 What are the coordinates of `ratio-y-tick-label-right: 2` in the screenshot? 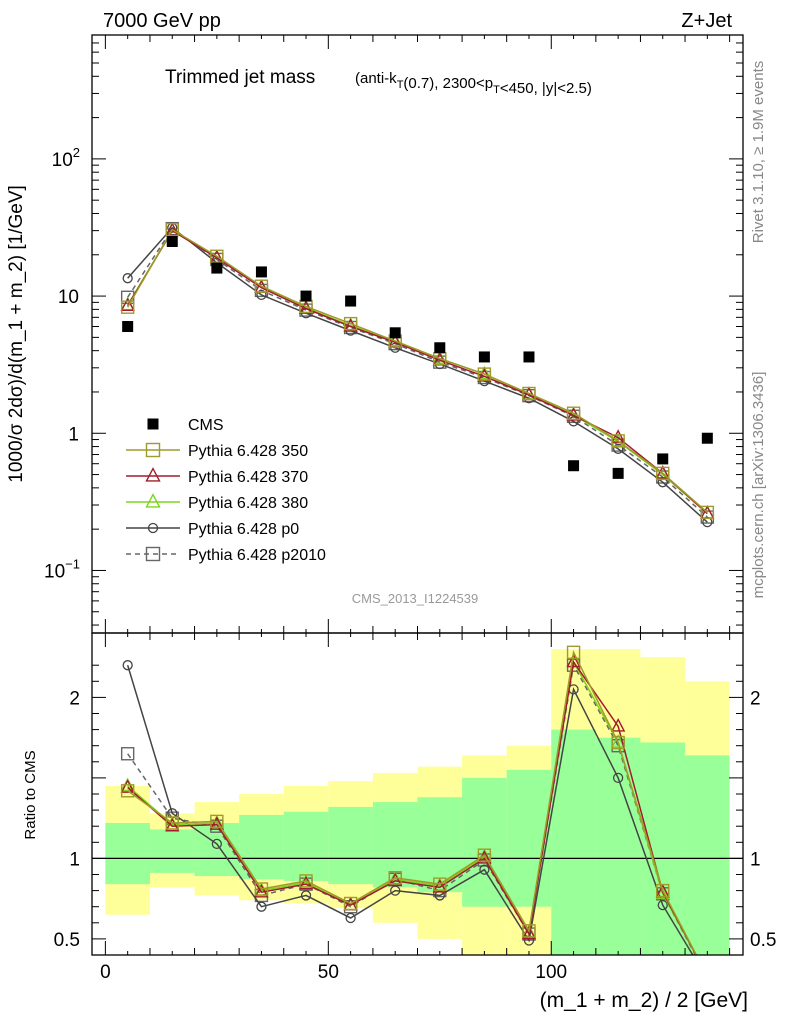 It's located at (755, 698).